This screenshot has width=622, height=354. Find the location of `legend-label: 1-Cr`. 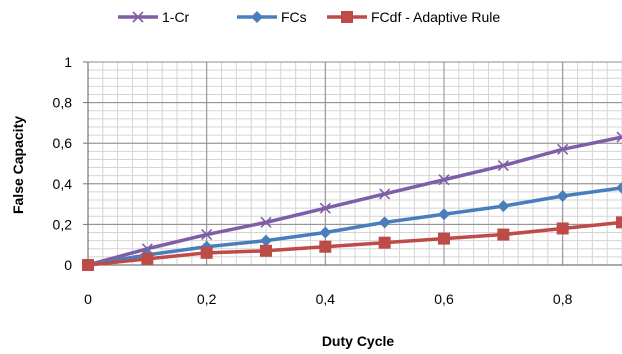

legend-label: 1-Cr is located at coordinates (176, 17).